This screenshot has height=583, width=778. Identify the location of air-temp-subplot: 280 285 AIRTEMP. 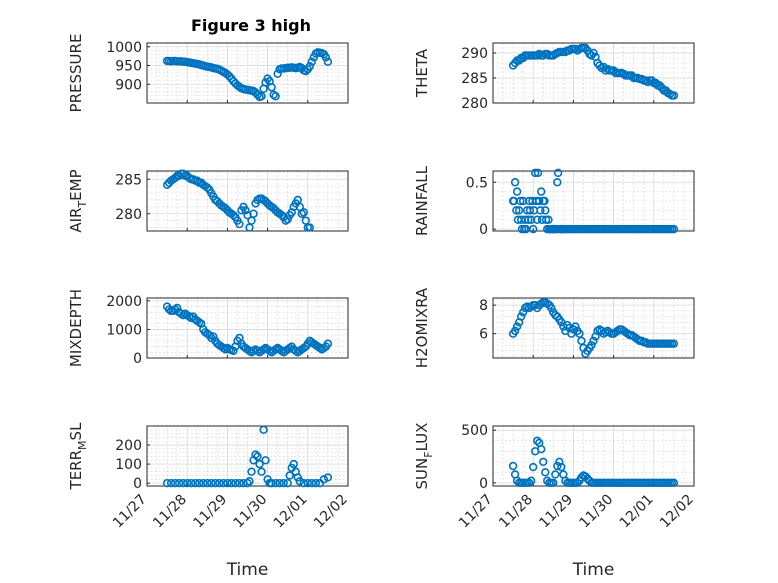
(208, 201).